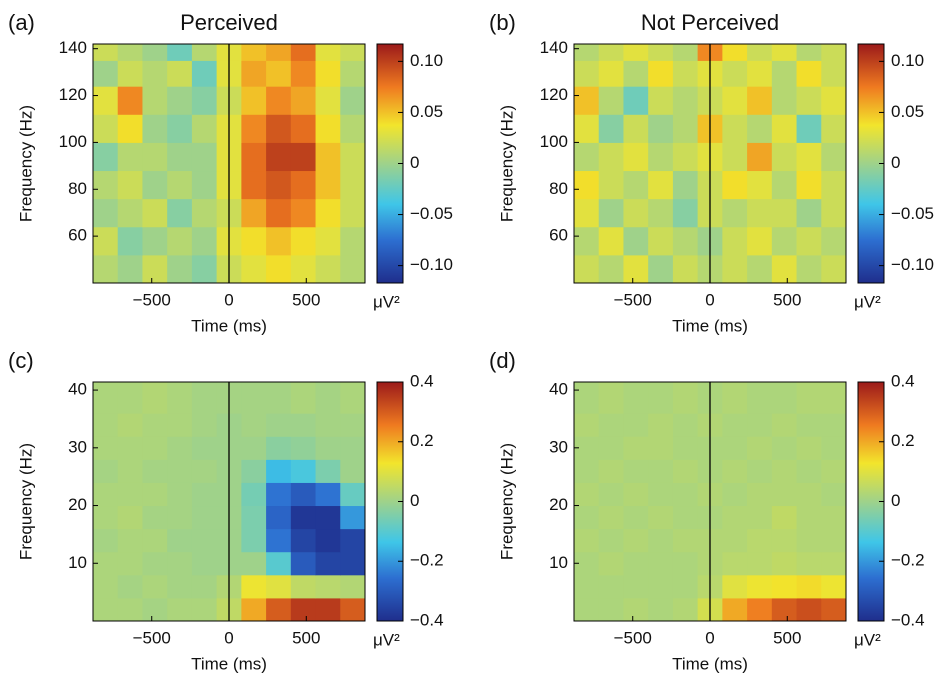  Describe the element at coordinates (21, 360) in the screenshot. I see `panel-label: (c)` at that location.